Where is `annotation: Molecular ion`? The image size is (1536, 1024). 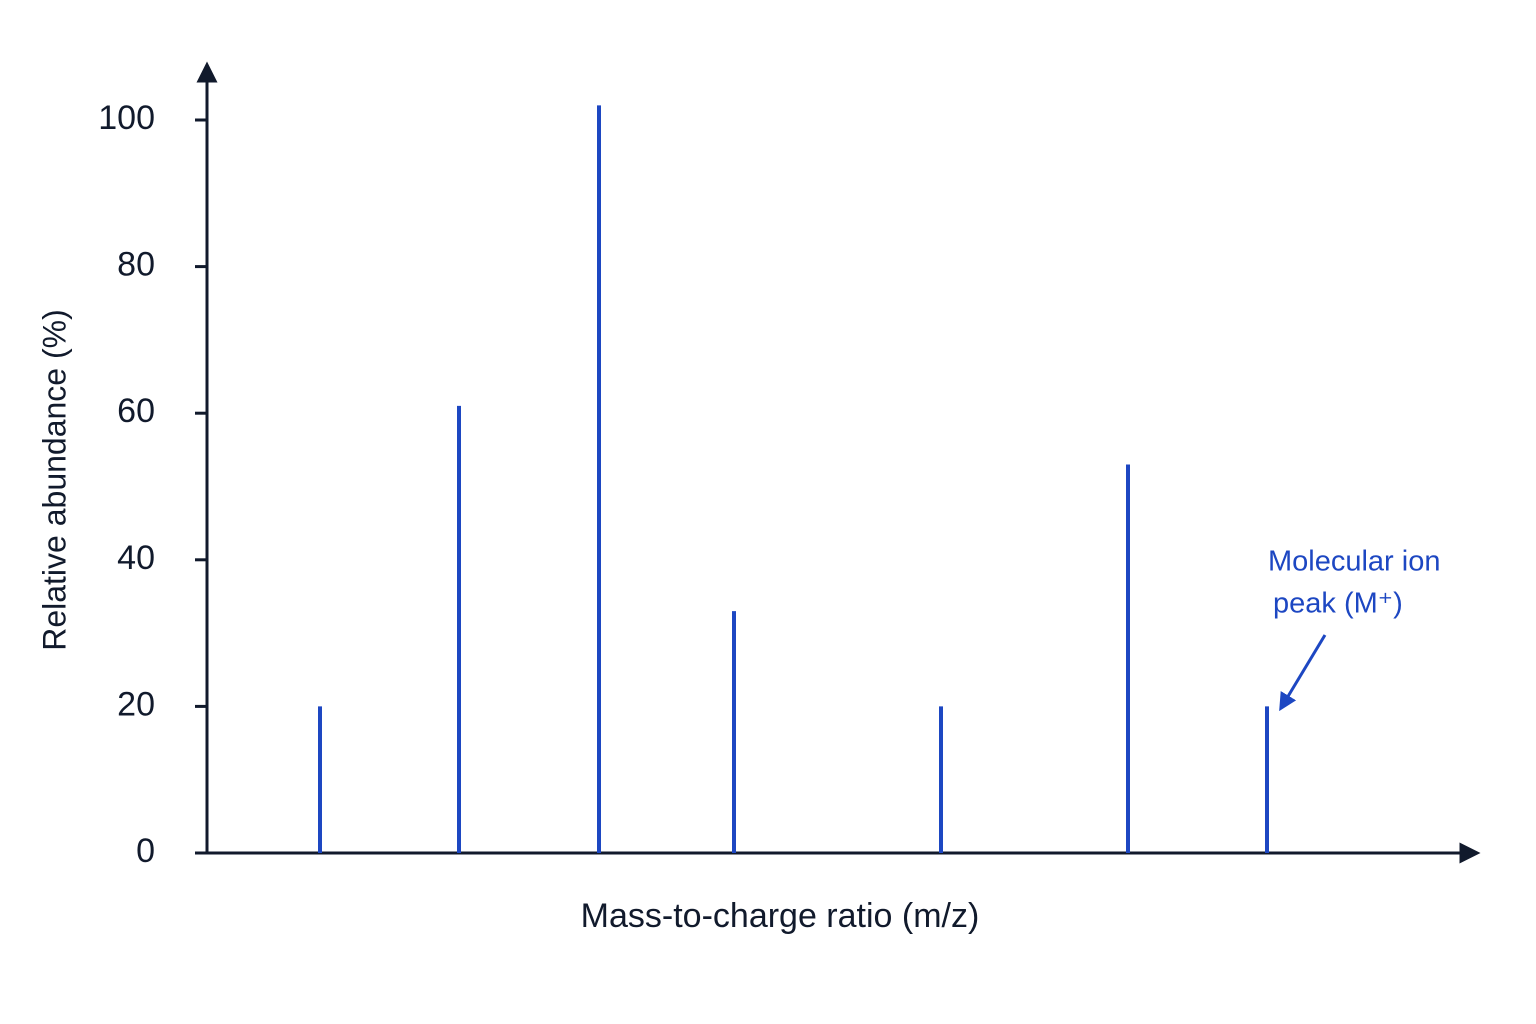 annotation: Molecular ion is located at coordinates (1354, 562).